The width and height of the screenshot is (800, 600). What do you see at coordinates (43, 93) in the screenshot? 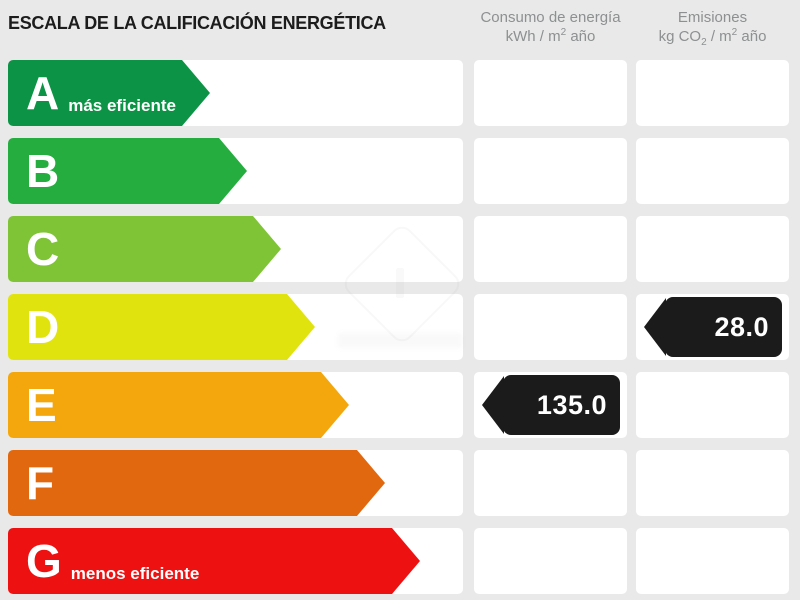
I see `rating-letter: A` at bounding box center [43, 93].